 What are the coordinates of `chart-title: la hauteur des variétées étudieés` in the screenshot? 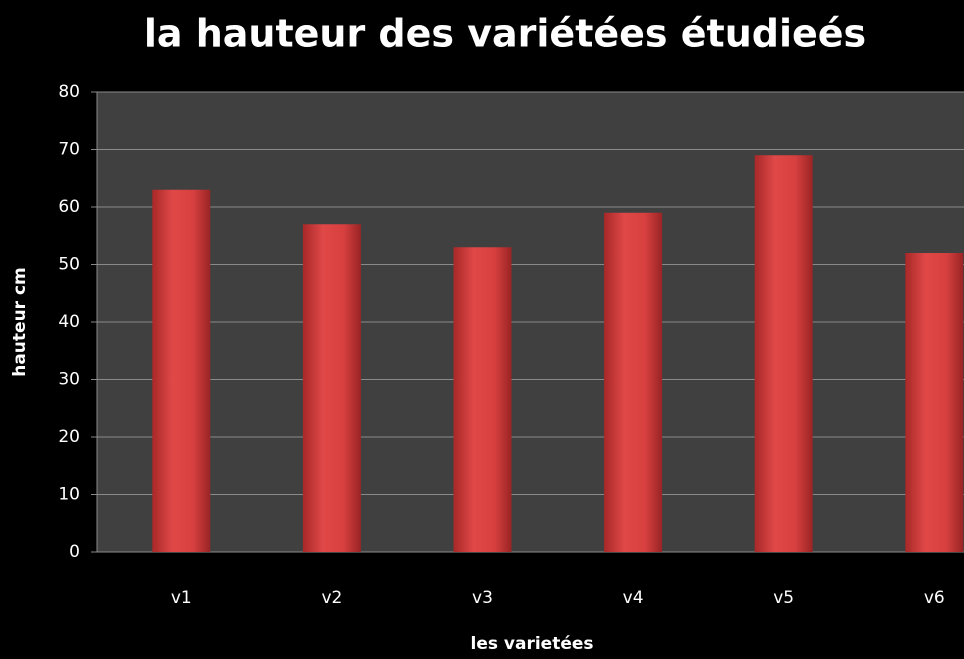 It's located at (505, 34).